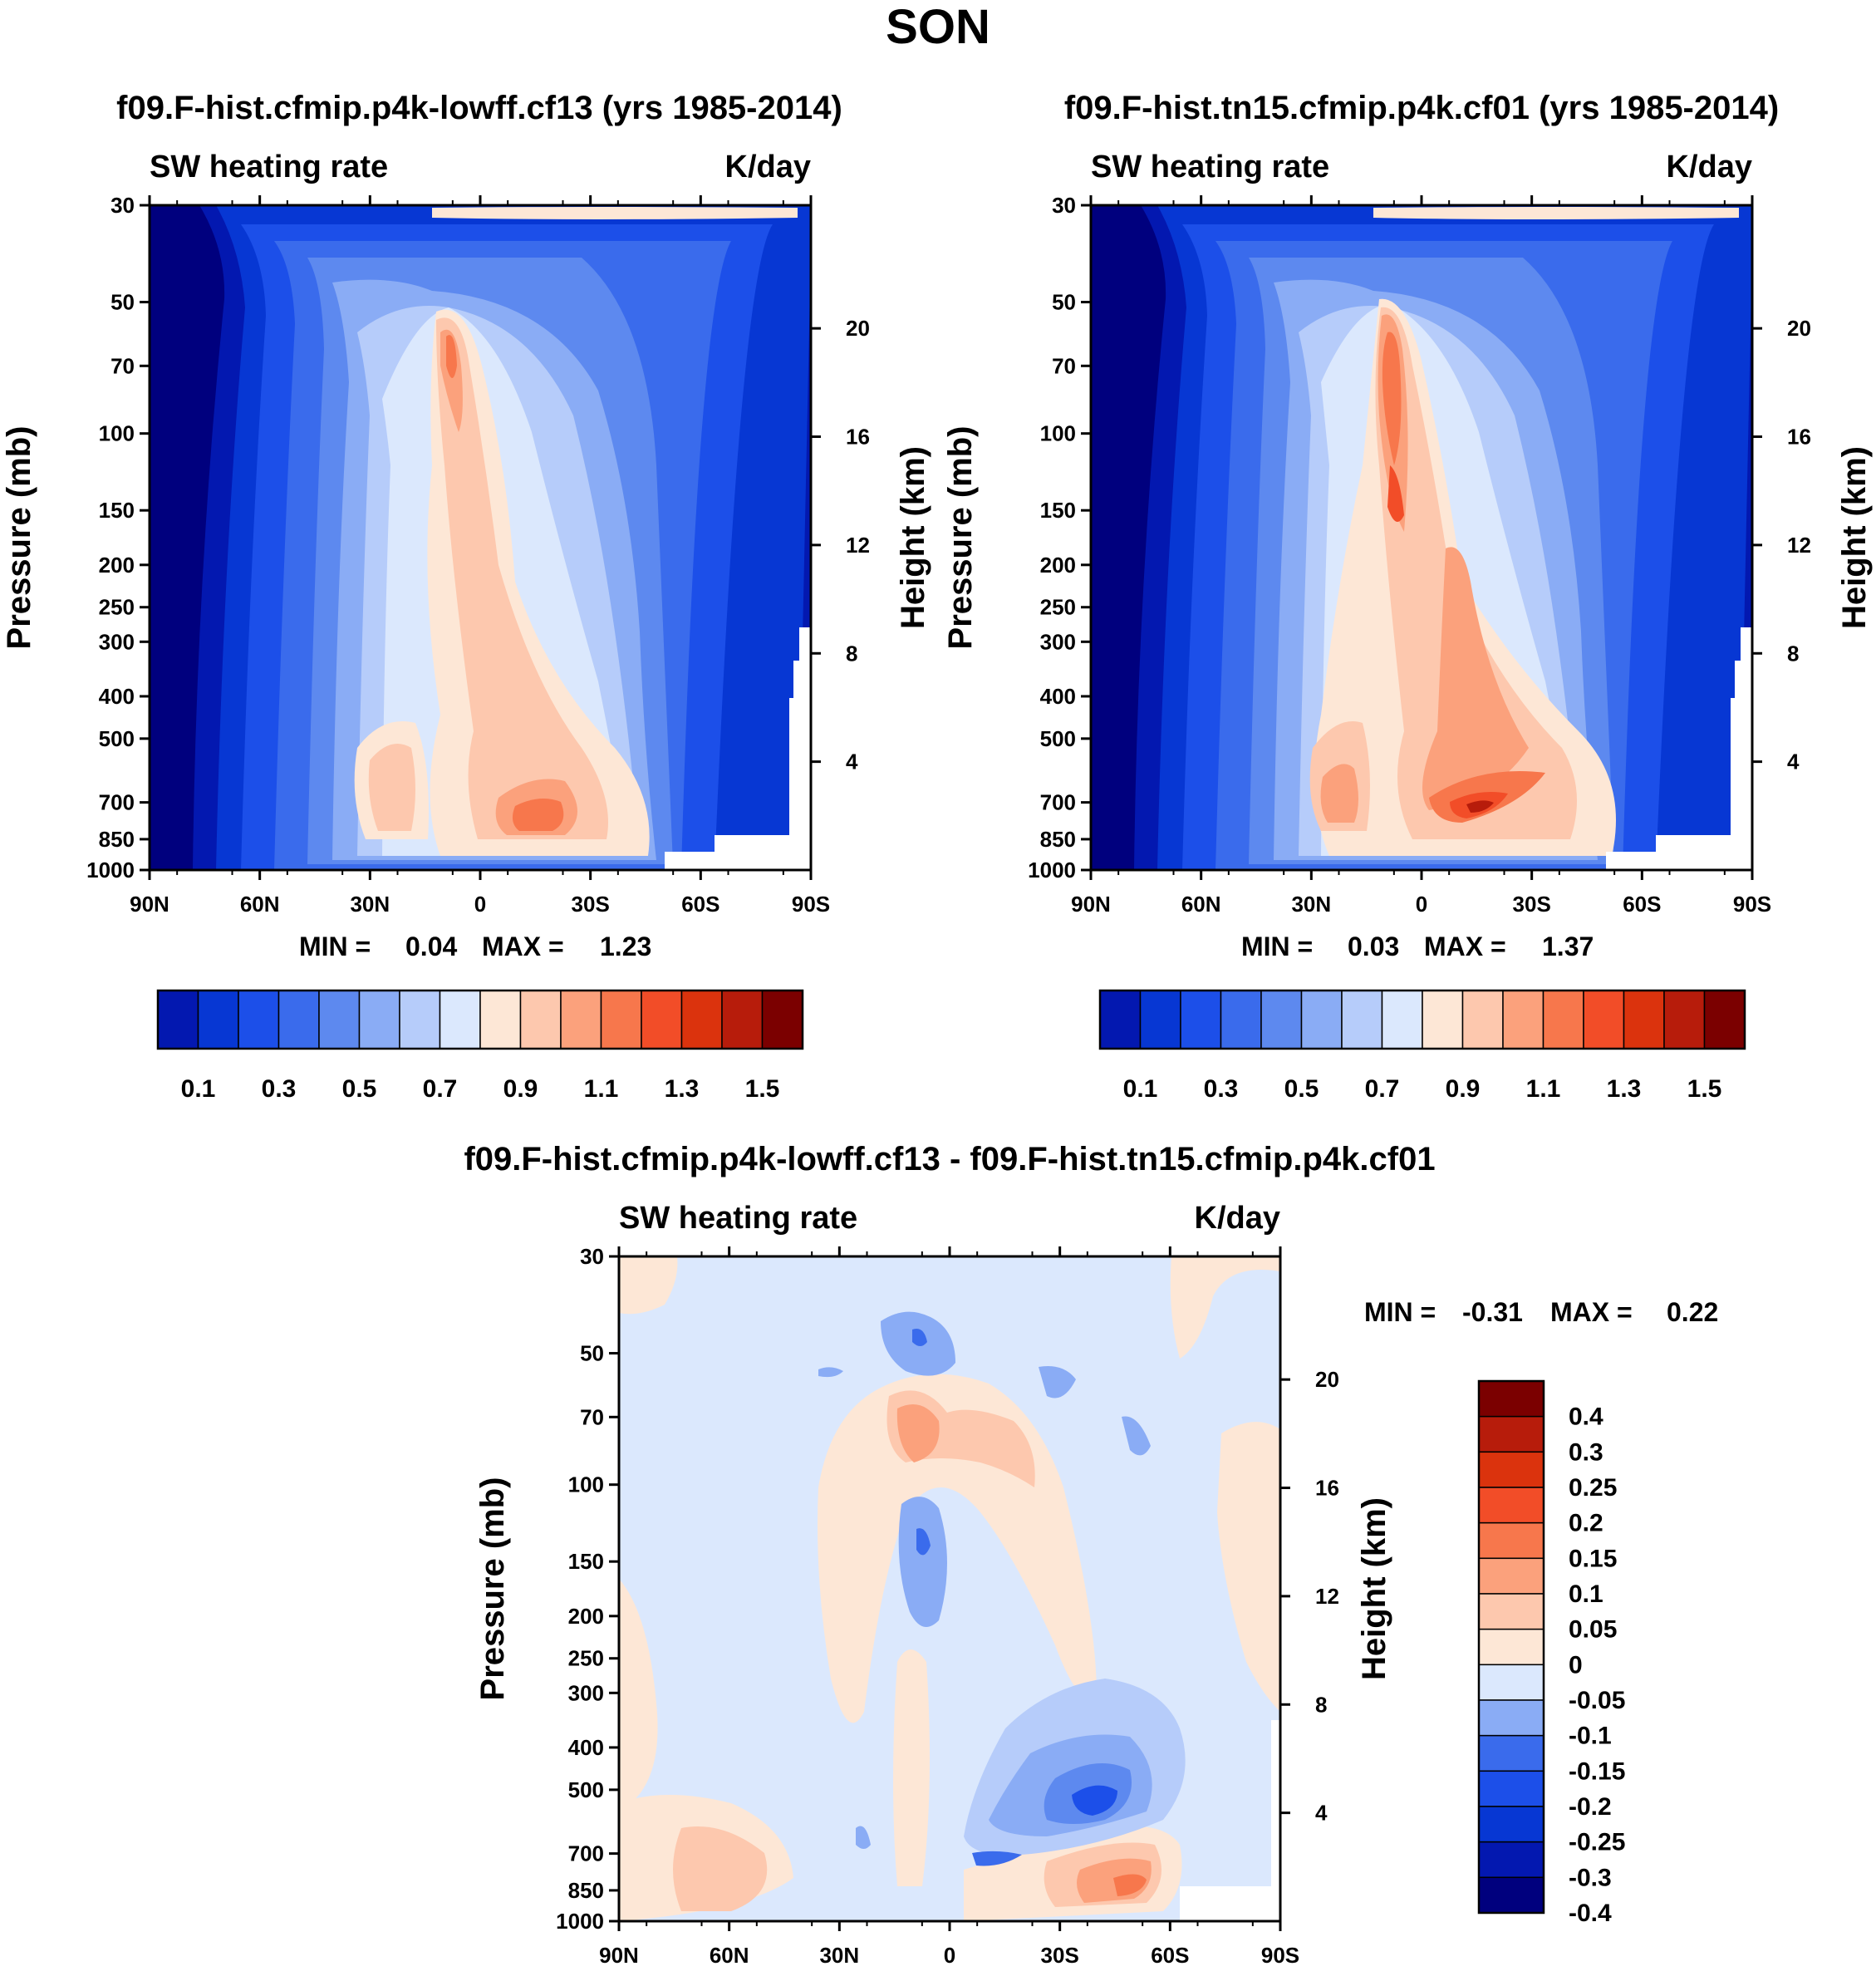 Image resolution: width=1876 pixels, height=1981 pixels. I want to click on field-level-10b, so click(391, 787).